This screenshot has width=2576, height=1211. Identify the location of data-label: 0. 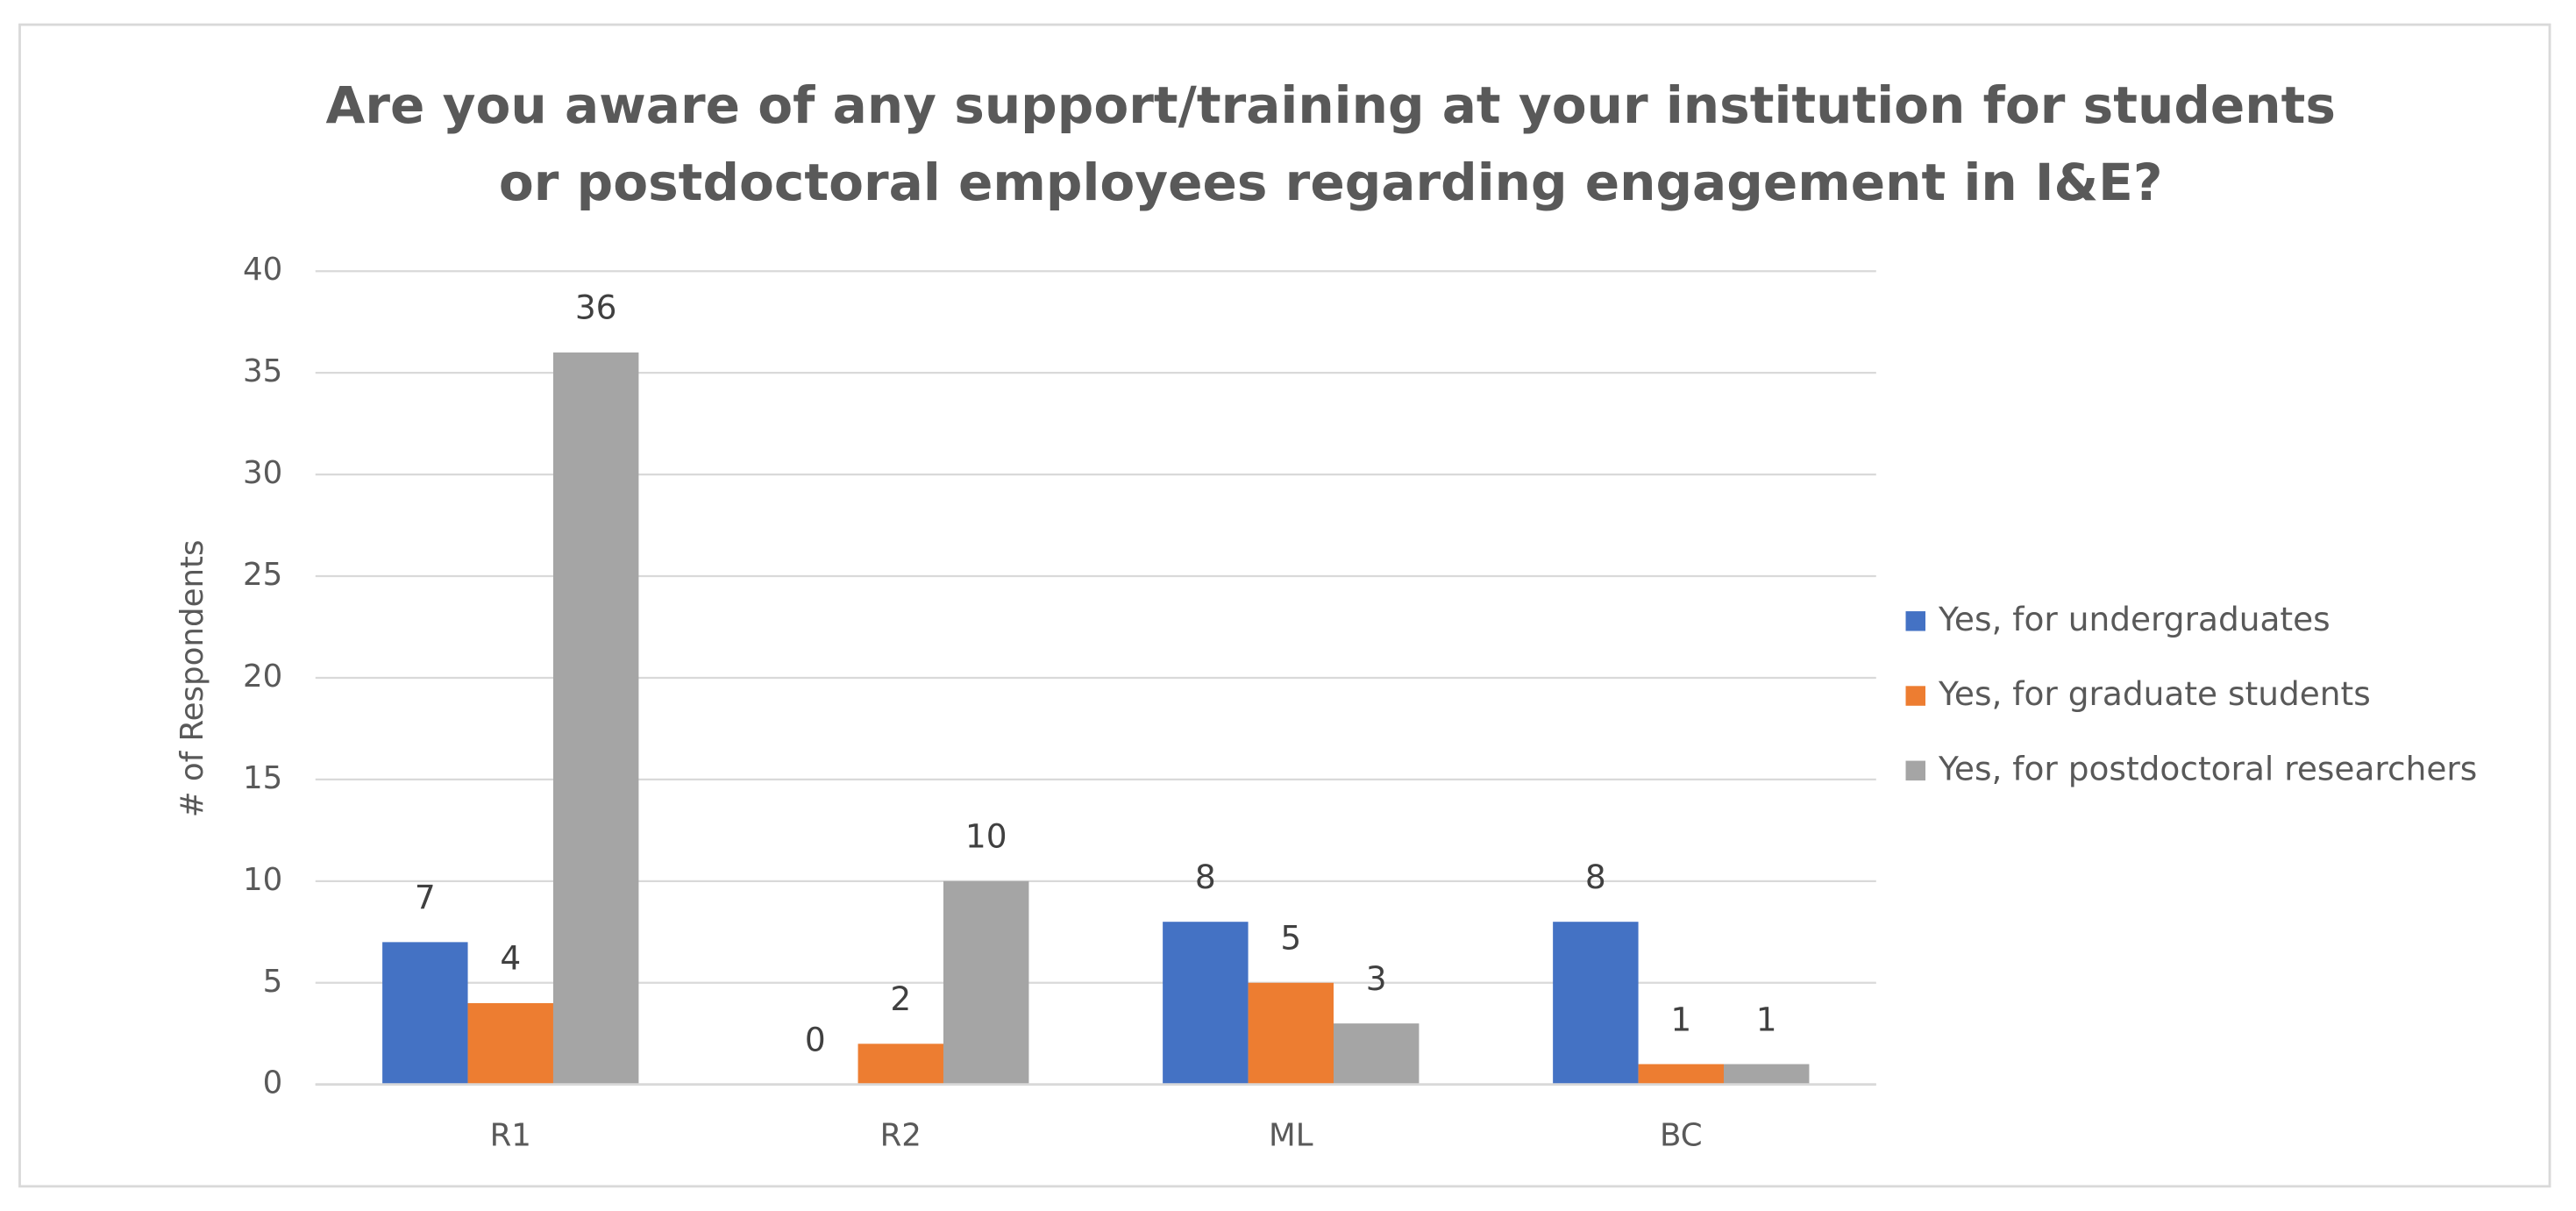
(815, 1039).